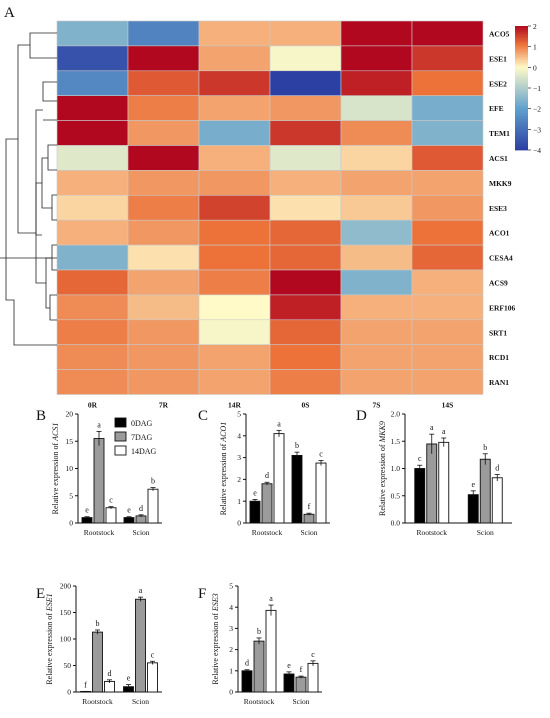 The image size is (550, 718). Describe the element at coordinates (535, 26) in the screenshot. I see `colorbar-tick-label: 2` at that location.